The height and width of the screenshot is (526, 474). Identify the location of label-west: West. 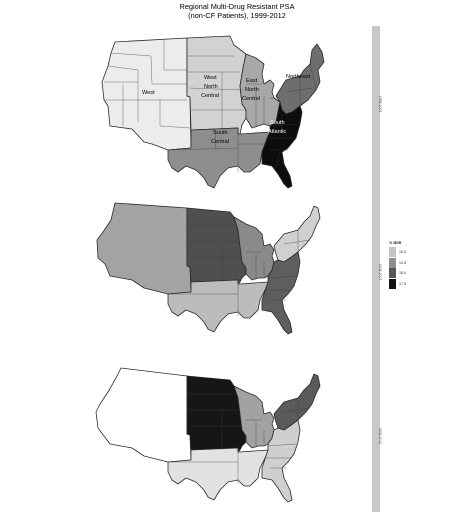
(148, 93).